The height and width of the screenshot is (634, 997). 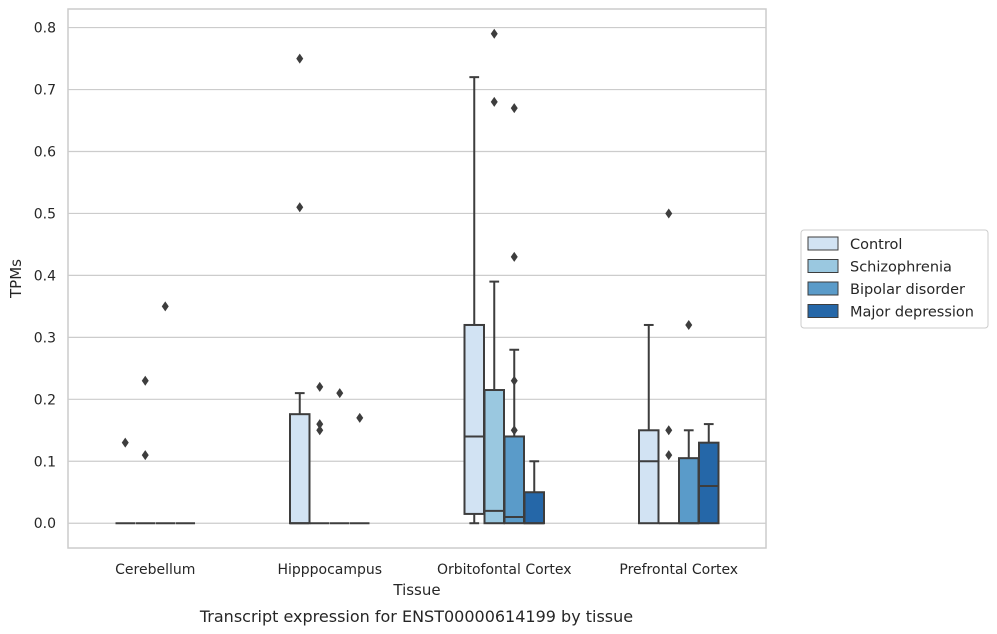 I want to click on y-tick-label: 0.5, so click(x=45, y=214).